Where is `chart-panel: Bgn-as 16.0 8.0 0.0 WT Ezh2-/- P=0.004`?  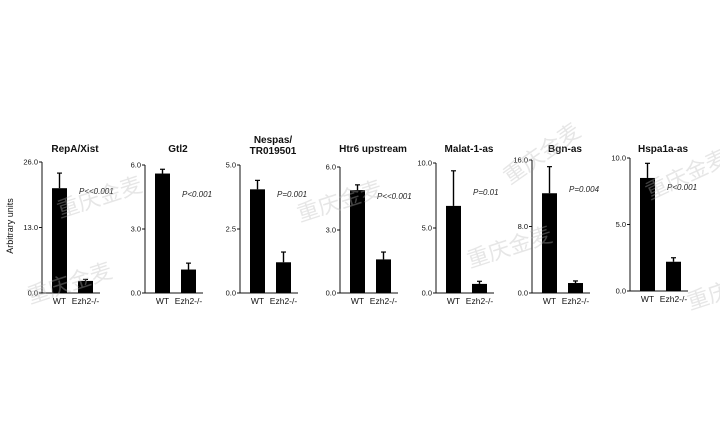
chart-panel: Bgn-as 16.0 8.0 0.0 WT Ezh2-/- P=0.004 is located at coordinates (556, 225).